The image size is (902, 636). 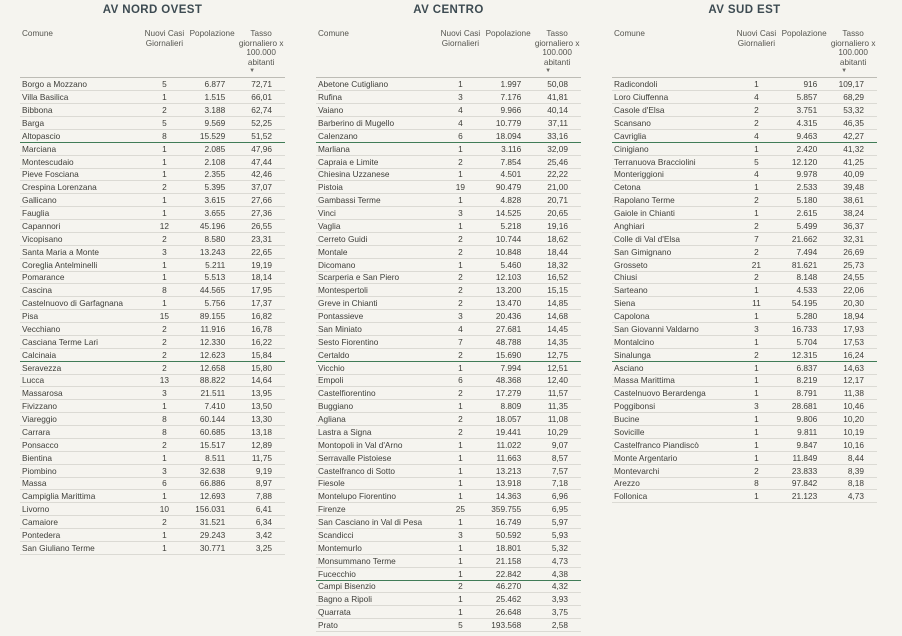 What do you see at coordinates (744, 355) in the screenshot?
I see `table-row: Sinalunga 2 12.315 16,24` at bounding box center [744, 355].